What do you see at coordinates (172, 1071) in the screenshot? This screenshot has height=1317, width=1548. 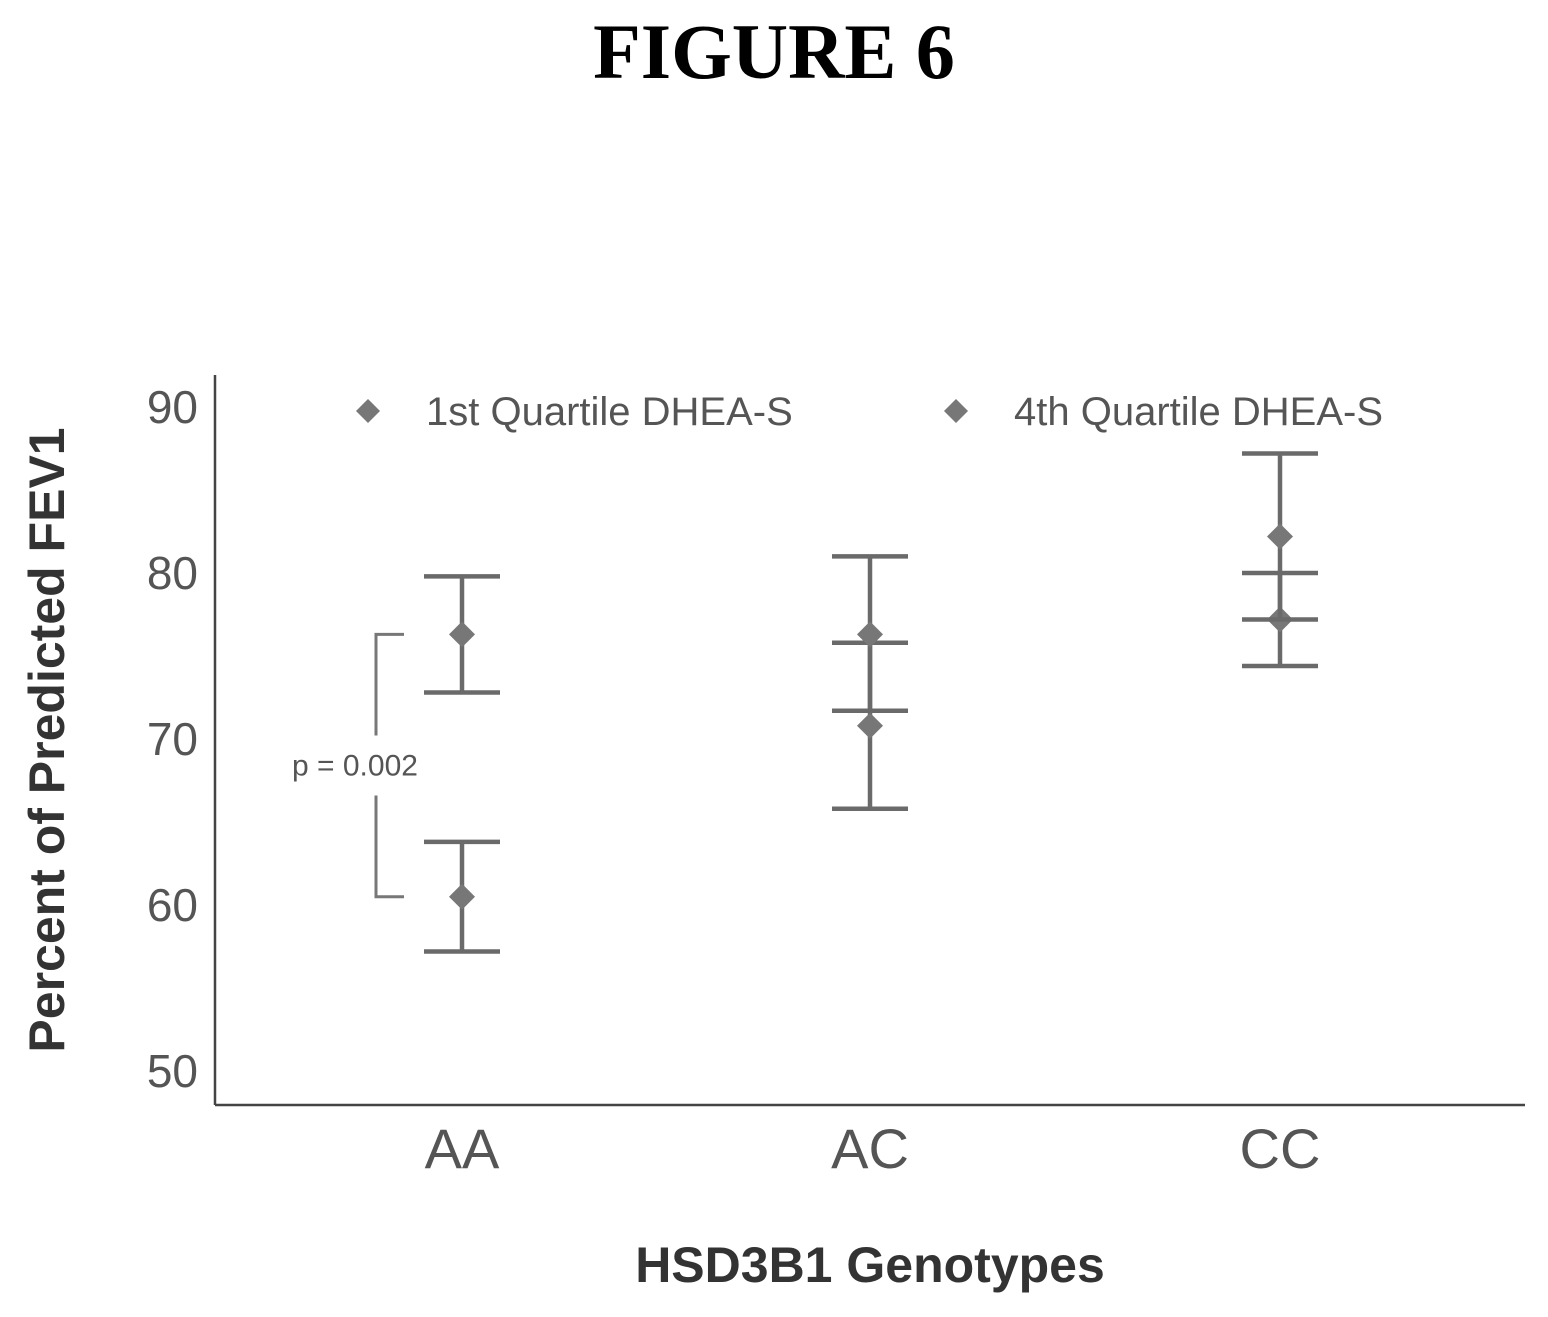 I see `y-tick-label: 50` at bounding box center [172, 1071].